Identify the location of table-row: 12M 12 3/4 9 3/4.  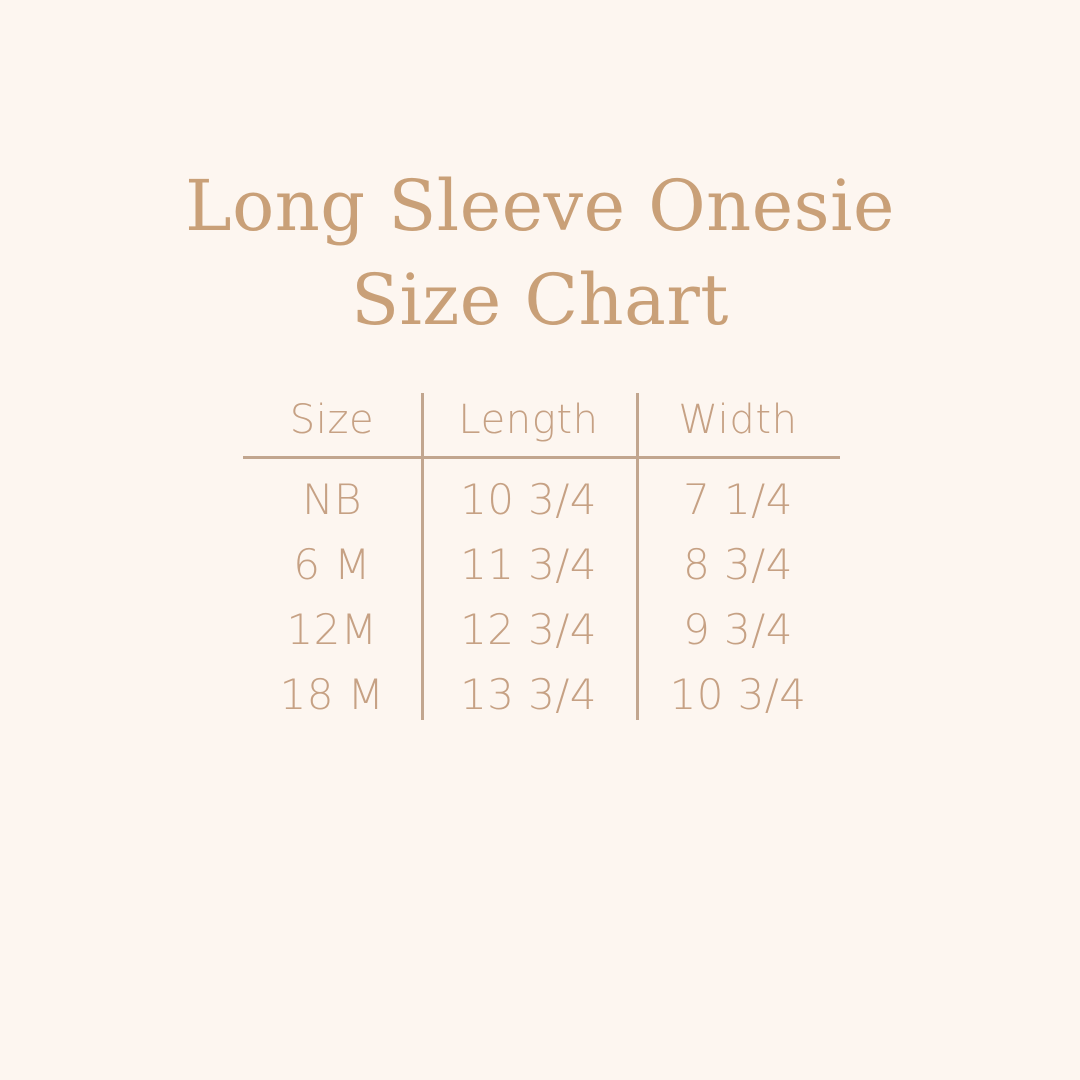
(541, 629).